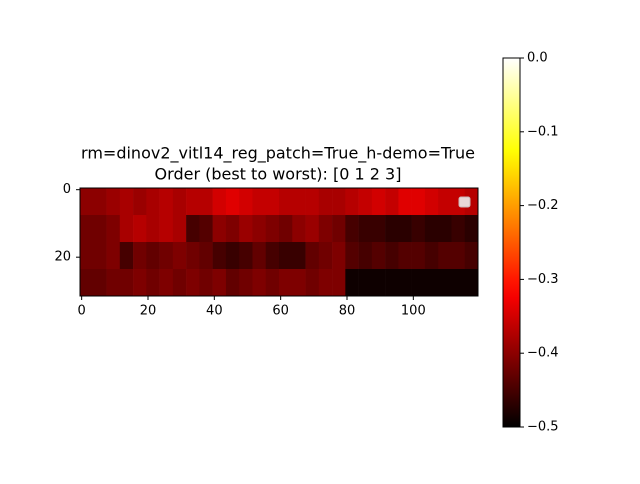 This screenshot has width=640, height=484. I want to click on x-tick-label: 100, so click(413, 311).